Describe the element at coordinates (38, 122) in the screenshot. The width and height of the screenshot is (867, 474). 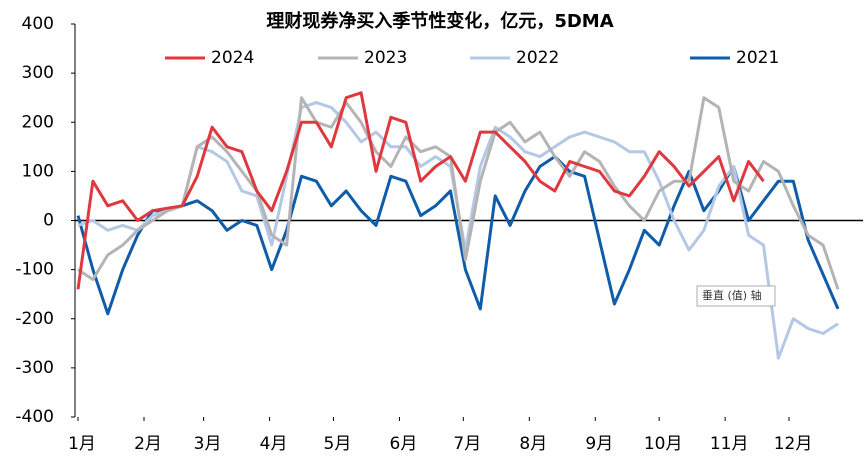
I see `y-tick-label: 200` at that location.